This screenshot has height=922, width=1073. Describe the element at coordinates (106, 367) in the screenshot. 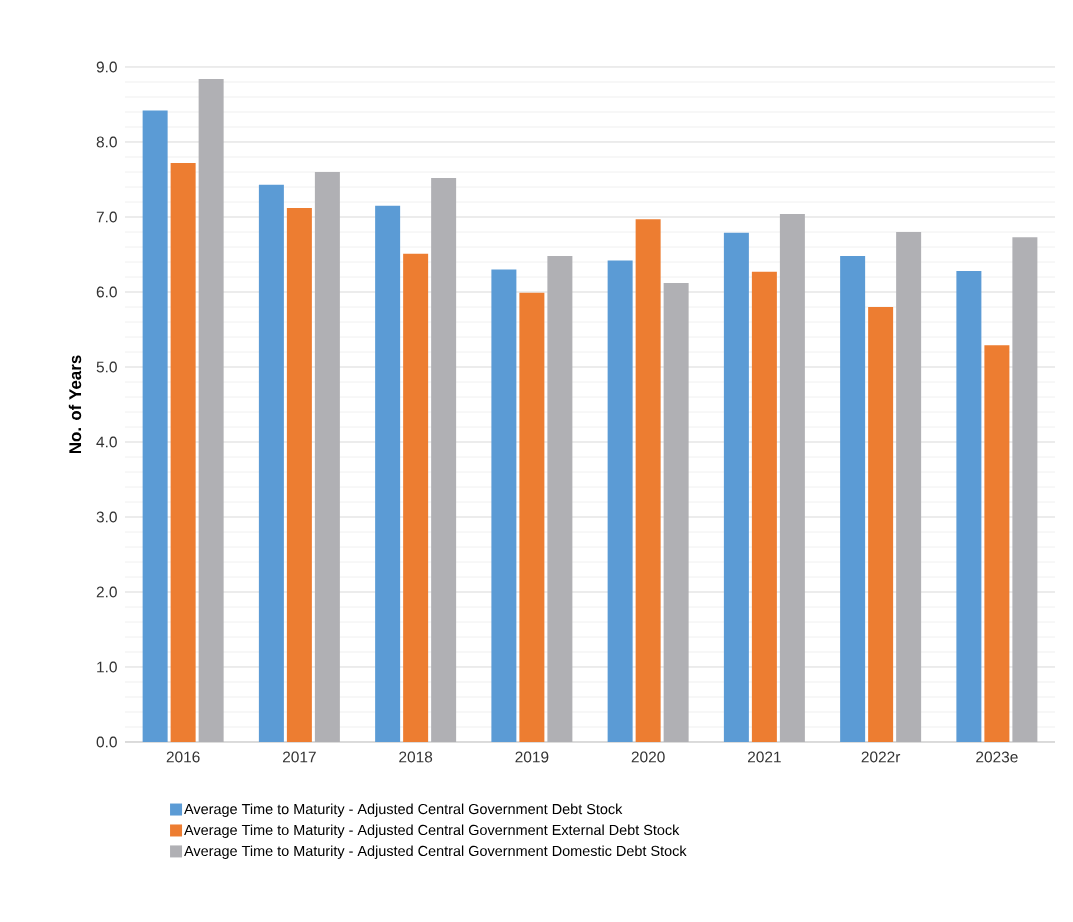

I see `y-tick-label: 5.0` at that location.